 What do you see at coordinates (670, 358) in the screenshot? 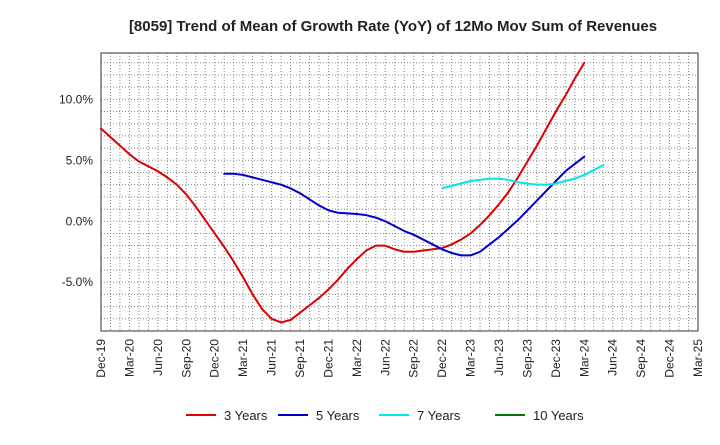
I see `x-tick-label: Dec-24` at bounding box center [670, 358].